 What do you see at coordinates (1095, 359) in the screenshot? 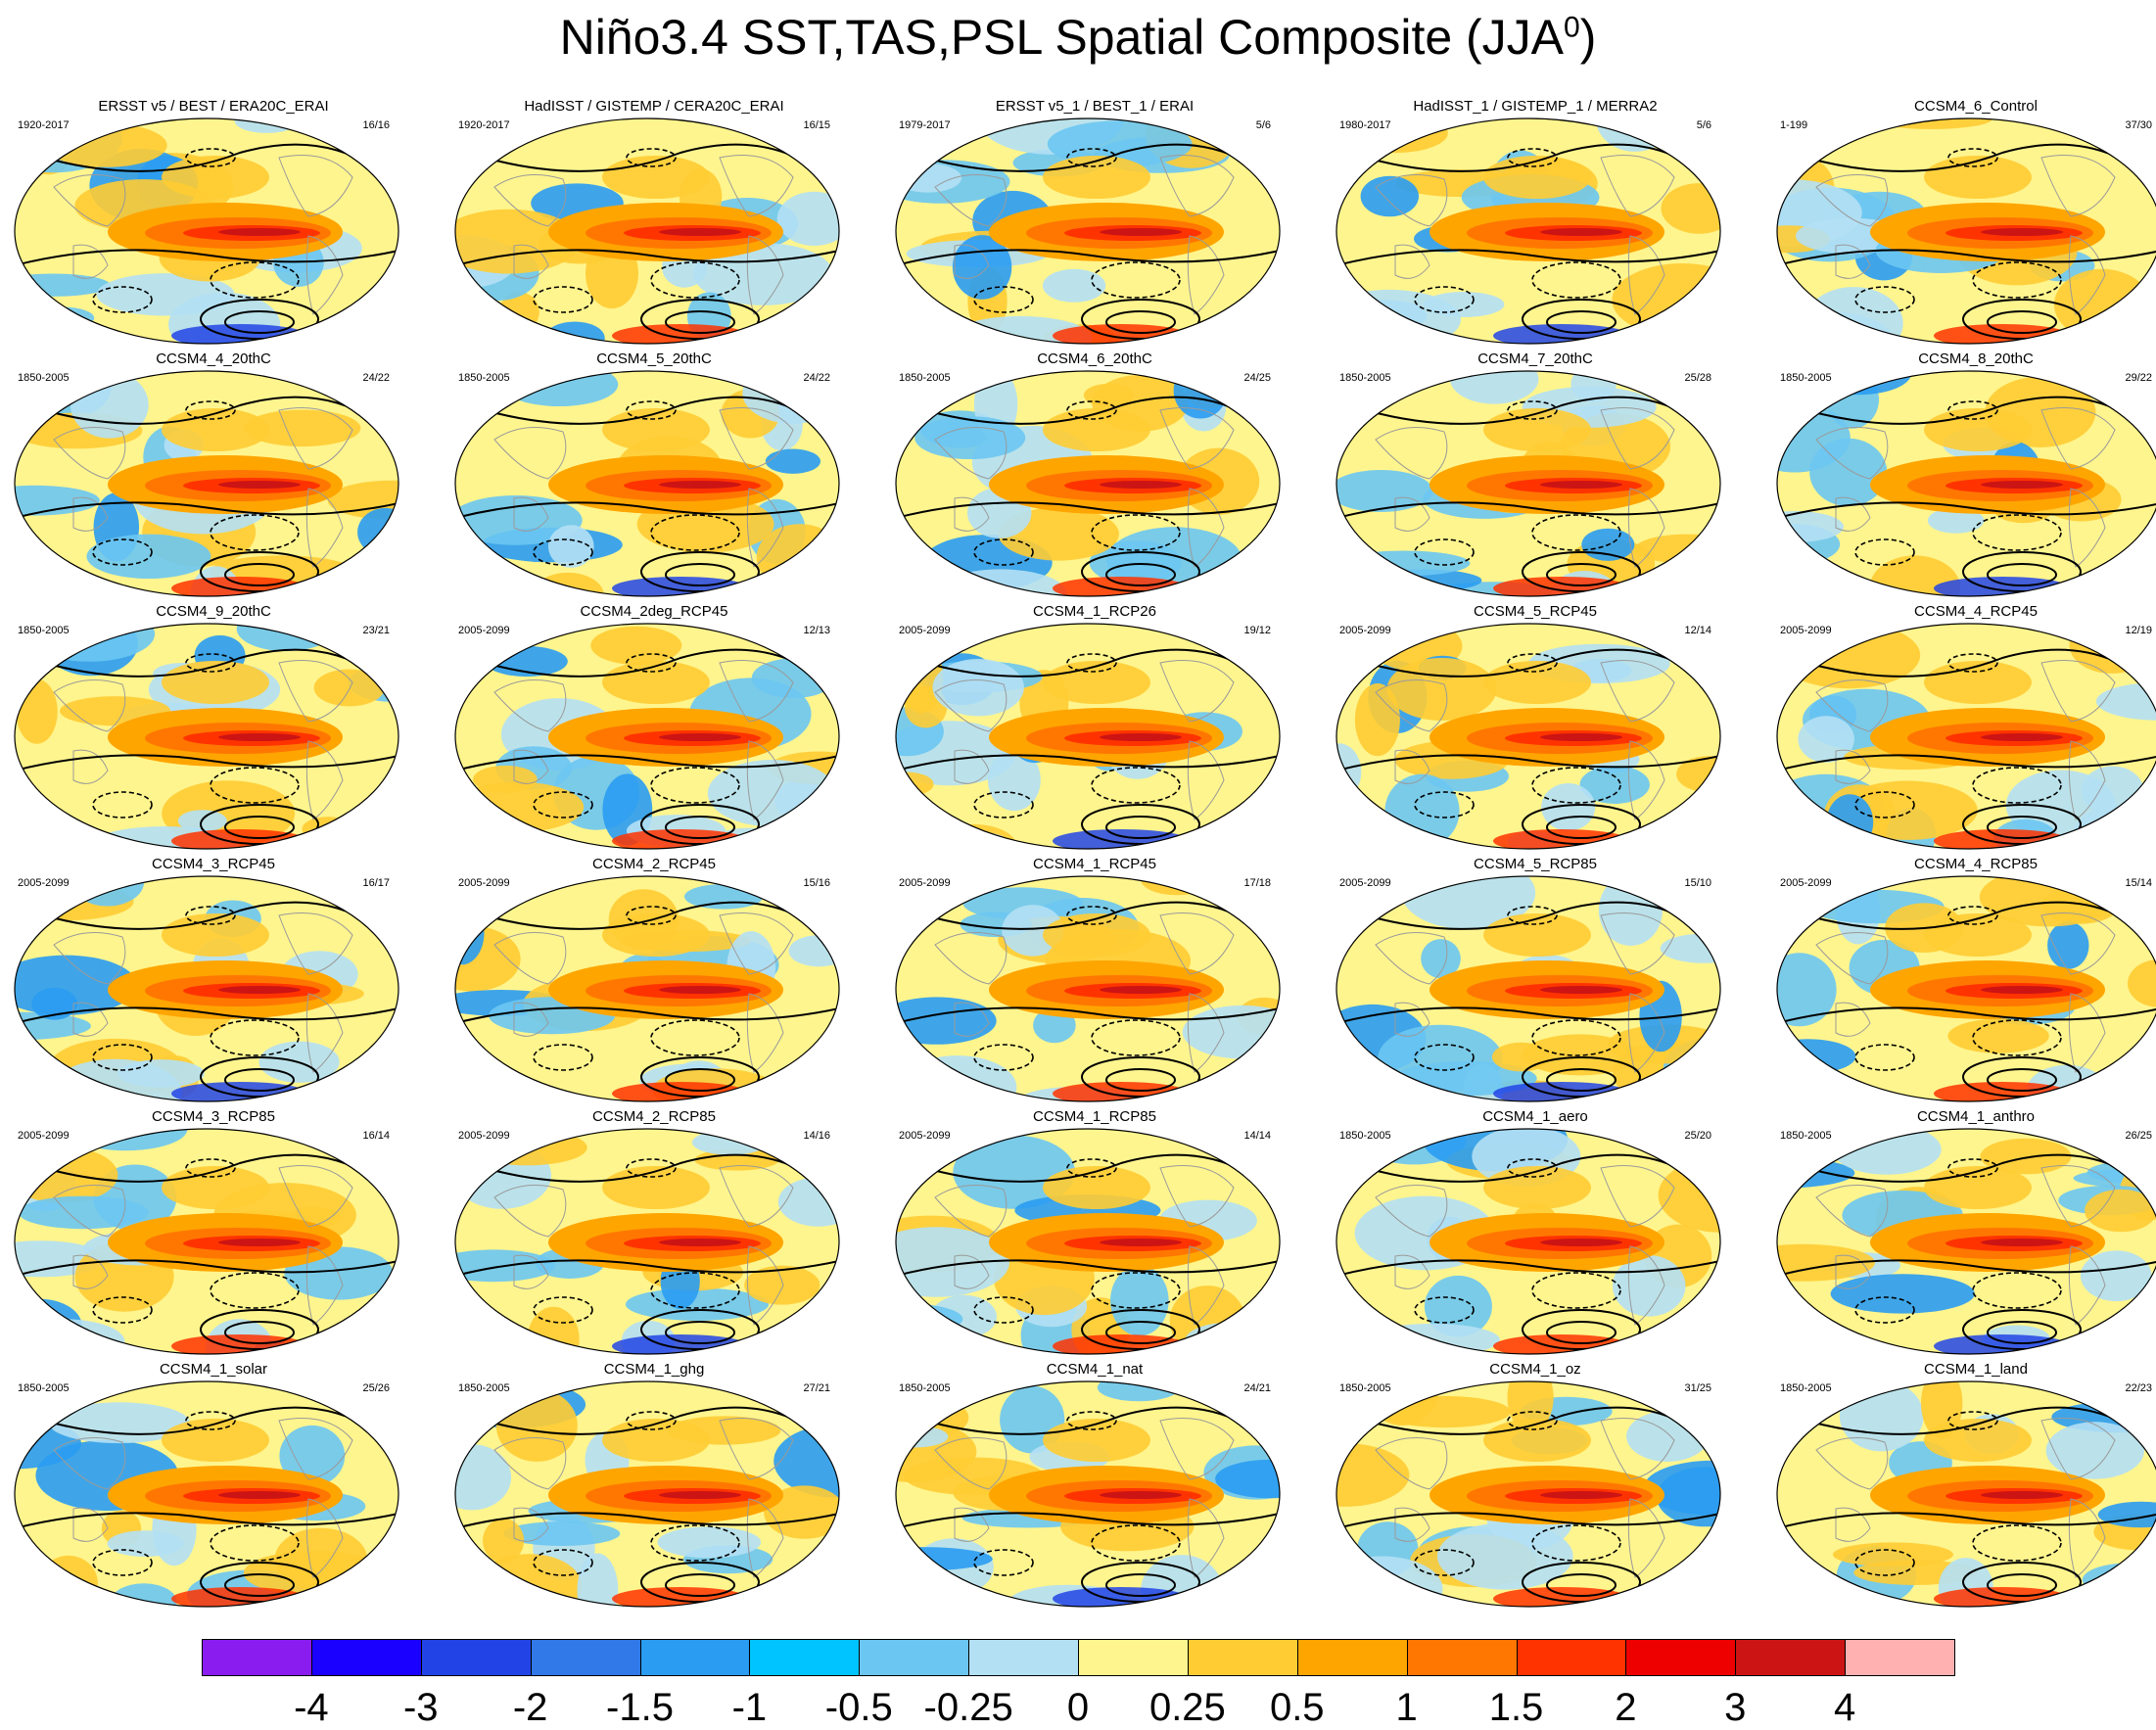
I see `panel-title: CCSM4_6_20thC` at bounding box center [1095, 359].